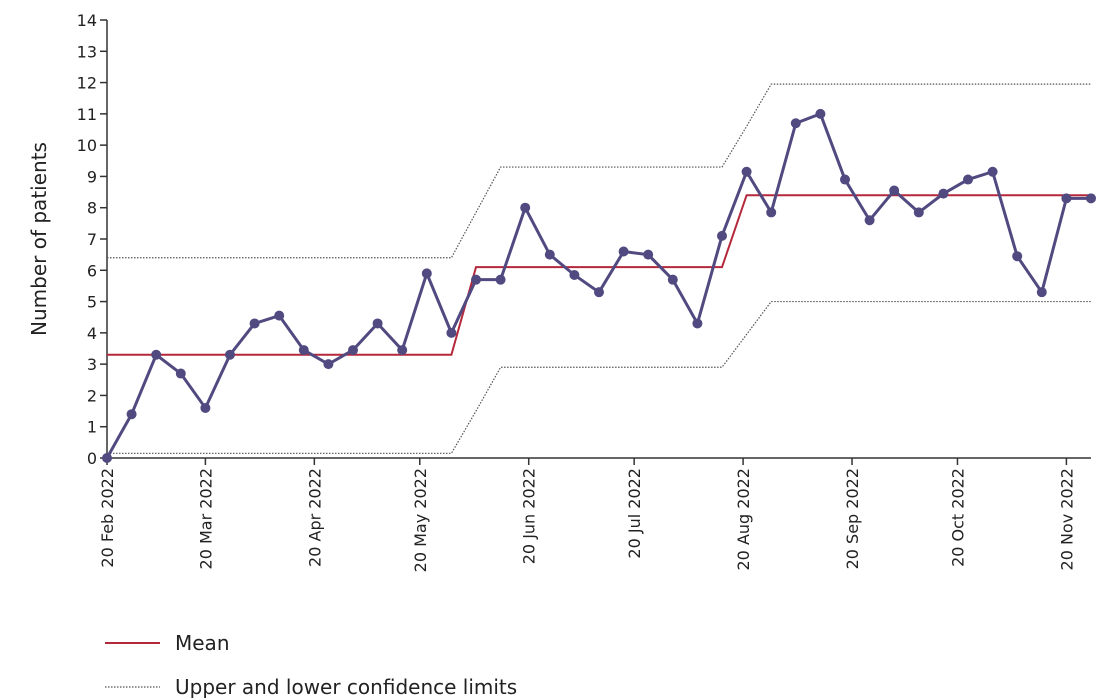 This screenshot has width=1099, height=698. What do you see at coordinates (92, 333) in the screenshot?
I see `y-tick-label: 4` at bounding box center [92, 333].